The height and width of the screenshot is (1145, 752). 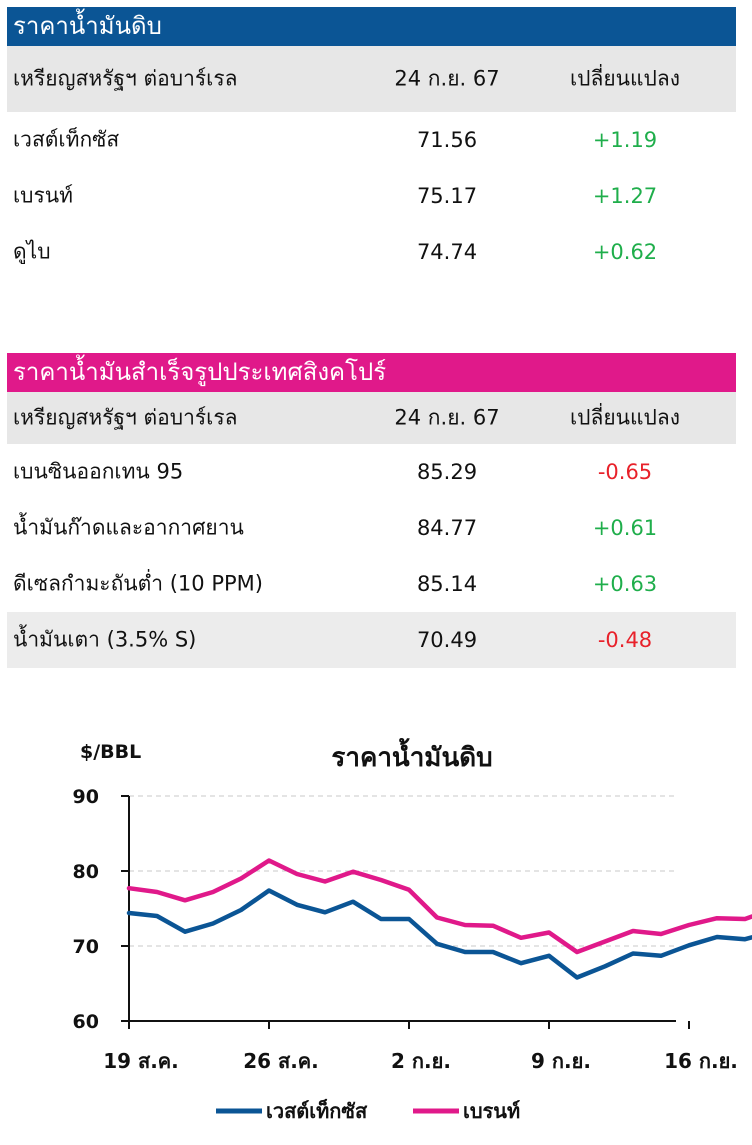 What do you see at coordinates (561, 1061) in the screenshot?
I see `x-tick-label: 9 ก.ย.` at bounding box center [561, 1061].